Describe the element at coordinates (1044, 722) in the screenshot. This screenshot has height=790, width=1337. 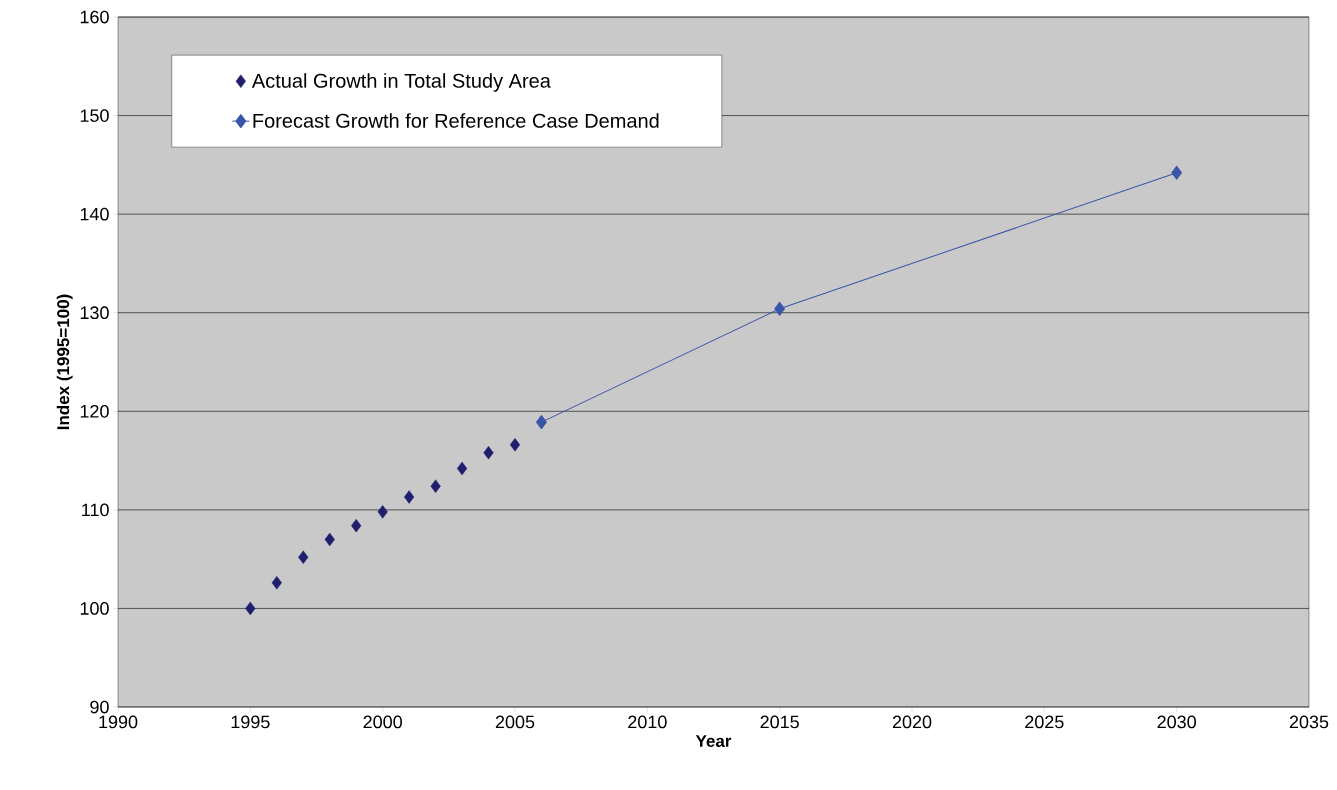
I see `x-tick-label: 2025` at that location.